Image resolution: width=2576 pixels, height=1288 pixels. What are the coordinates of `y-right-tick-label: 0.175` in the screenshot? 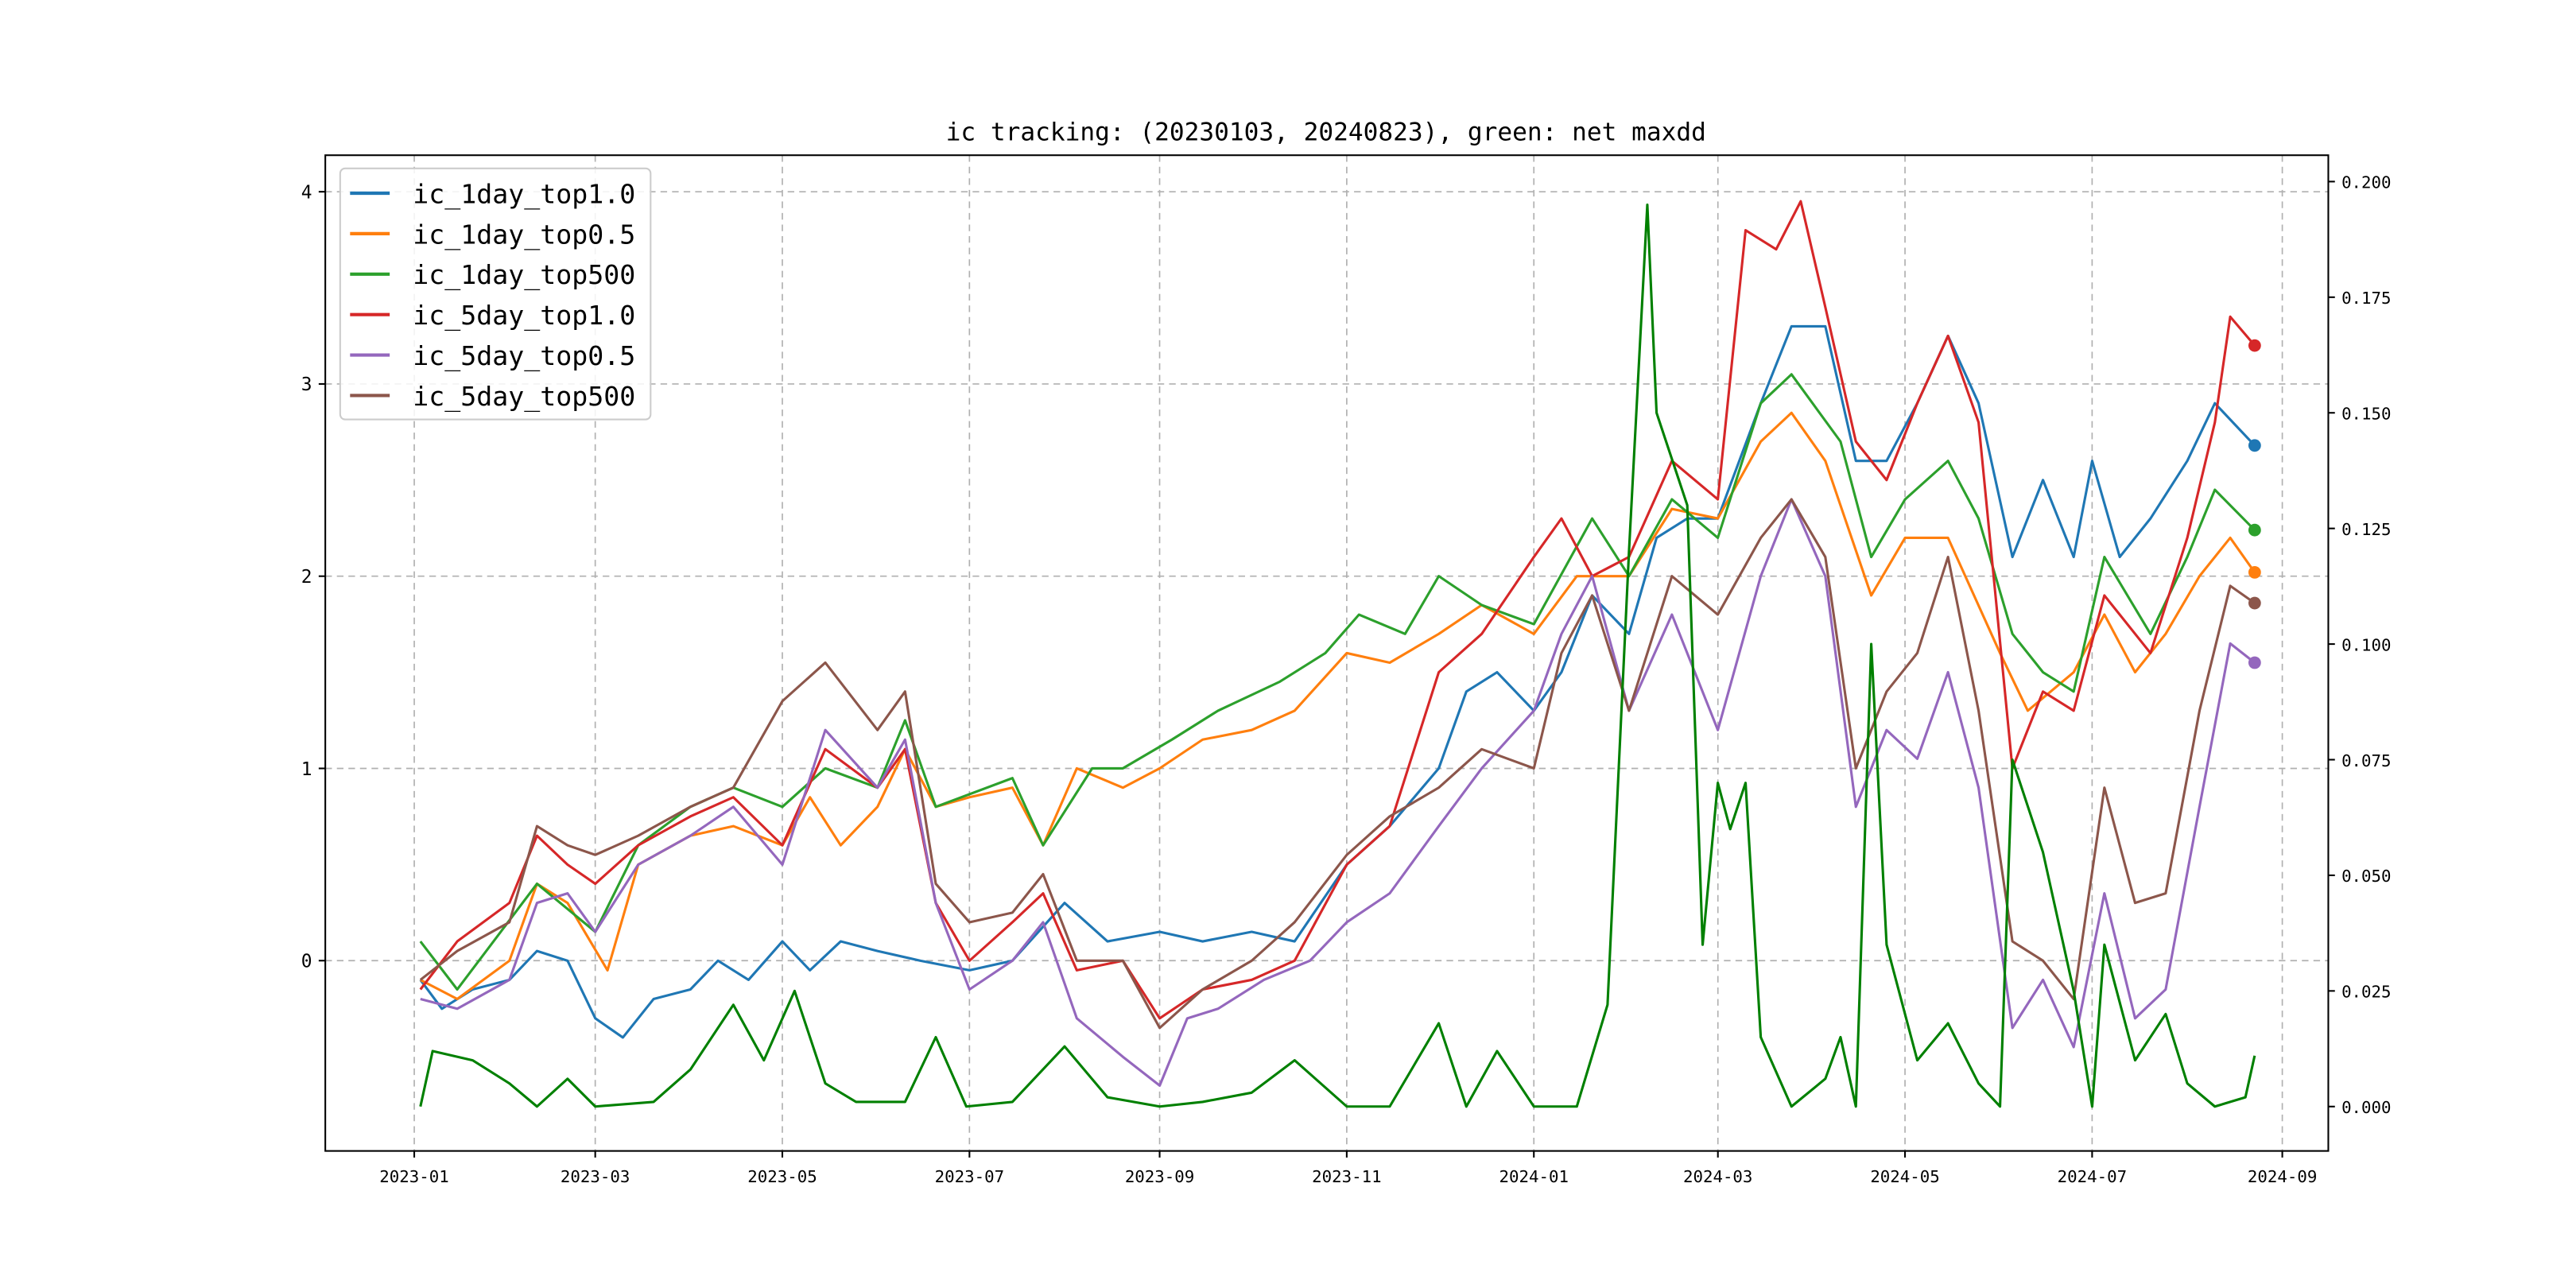 It's located at (2366, 299).